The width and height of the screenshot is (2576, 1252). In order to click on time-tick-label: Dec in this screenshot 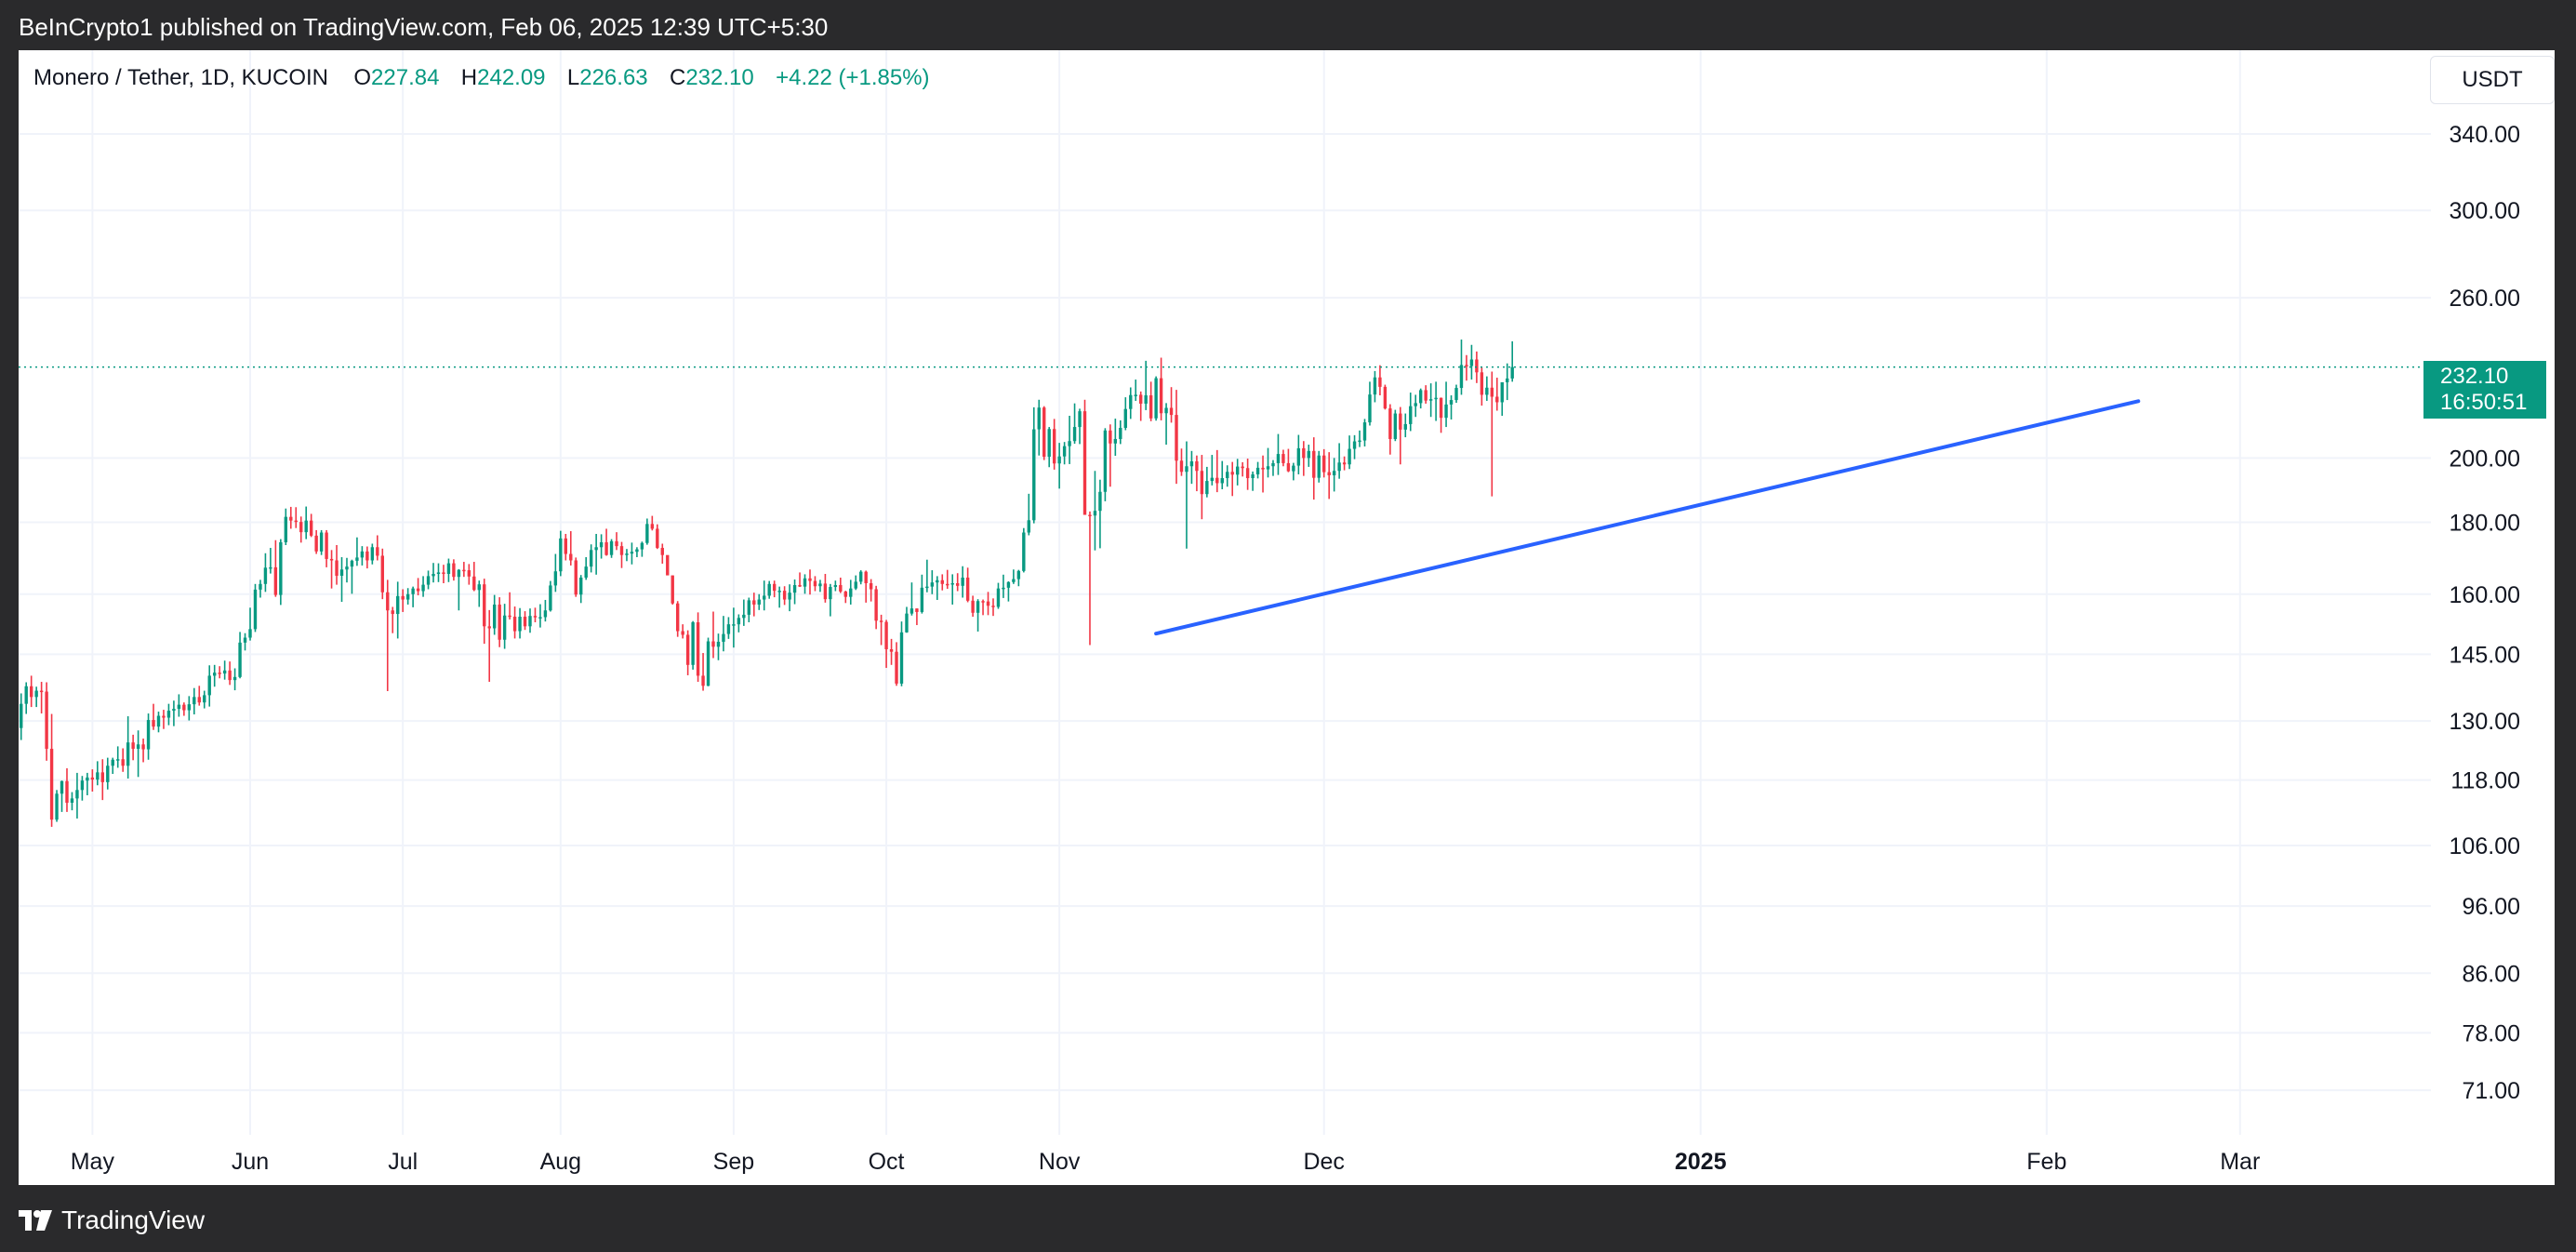, I will do `click(1323, 1162)`.